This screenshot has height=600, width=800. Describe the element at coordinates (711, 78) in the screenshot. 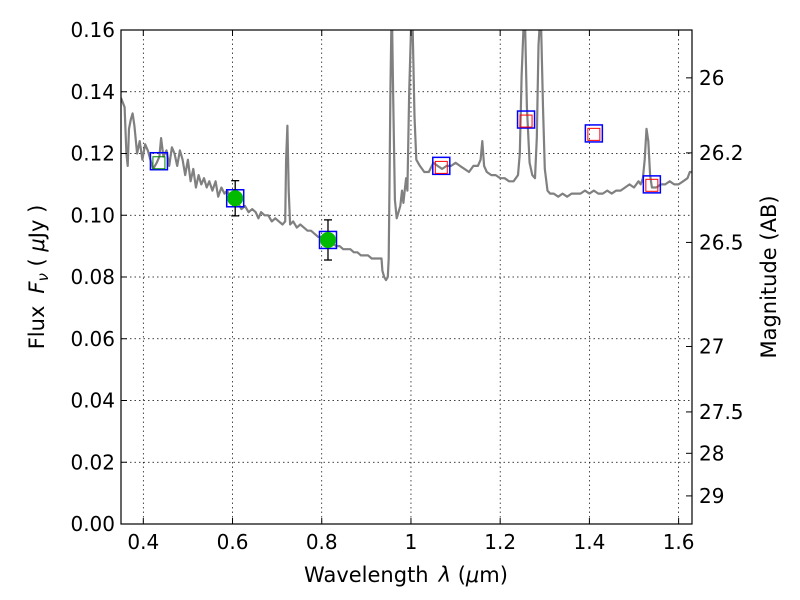

I see `y2-tick-label: 26` at that location.